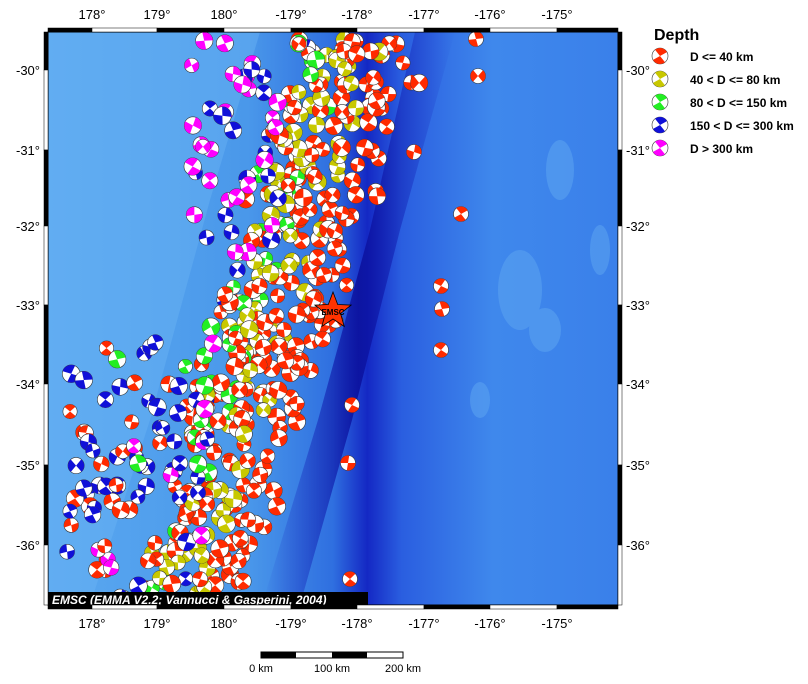  Describe the element at coordinates (638, 150) in the screenshot. I see `lat-right-1: -31°` at that location.